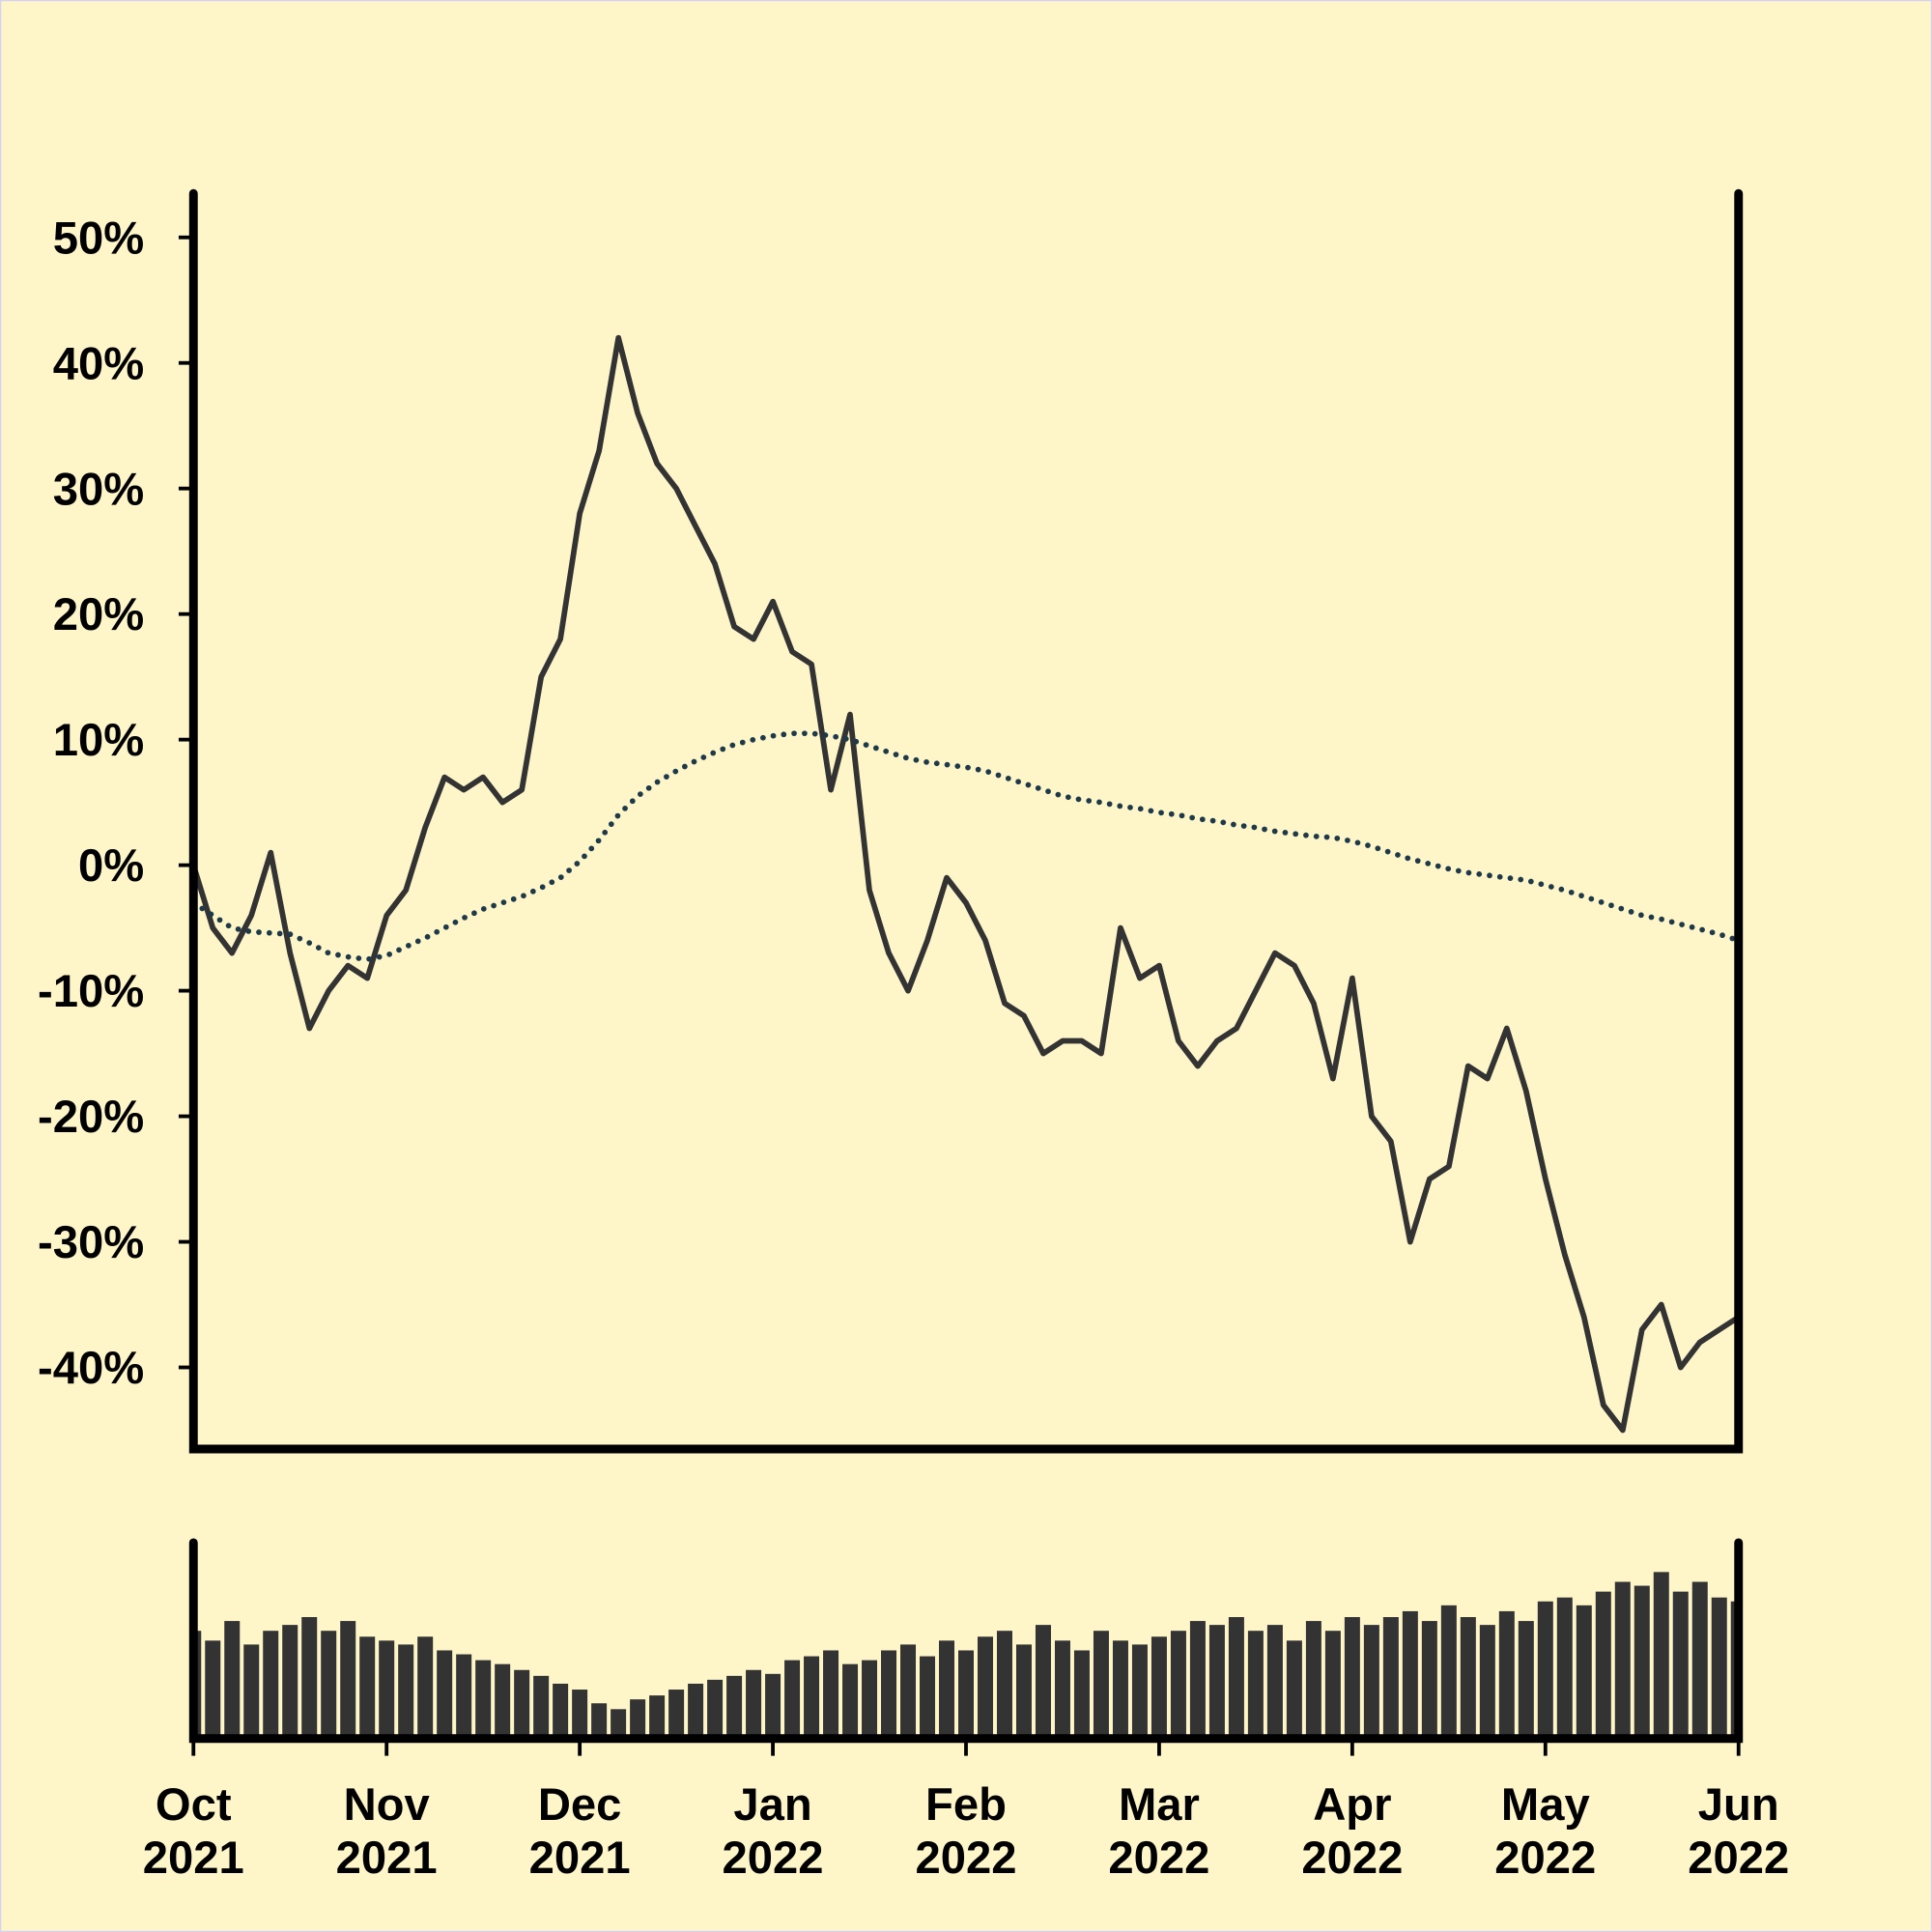  Describe the element at coordinates (1352, 1831) in the screenshot. I see `x-tick-label: Apr 2022` at that location.